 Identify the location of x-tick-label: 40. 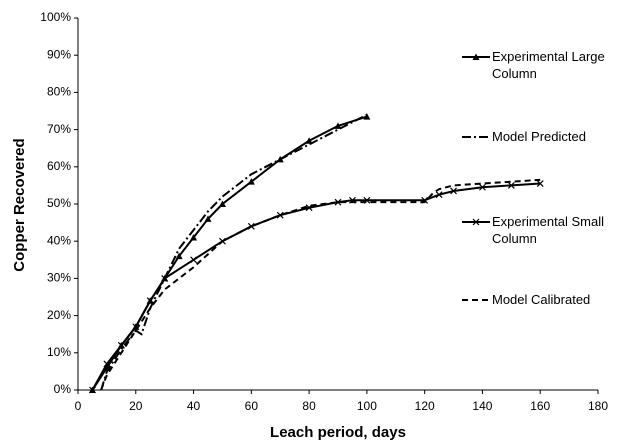
(194, 406).